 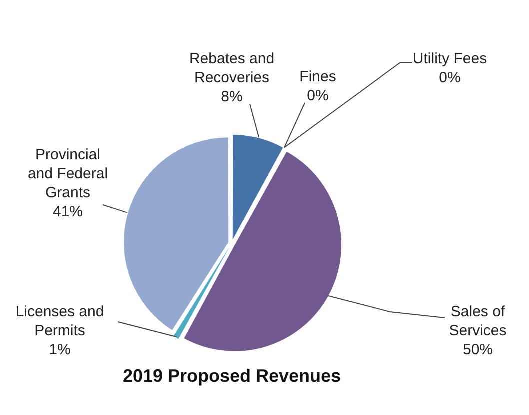 What do you see at coordinates (68, 174) in the screenshot?
I see `slice-label: Provincial and Federal Grants` at bounding box center [68, 174].